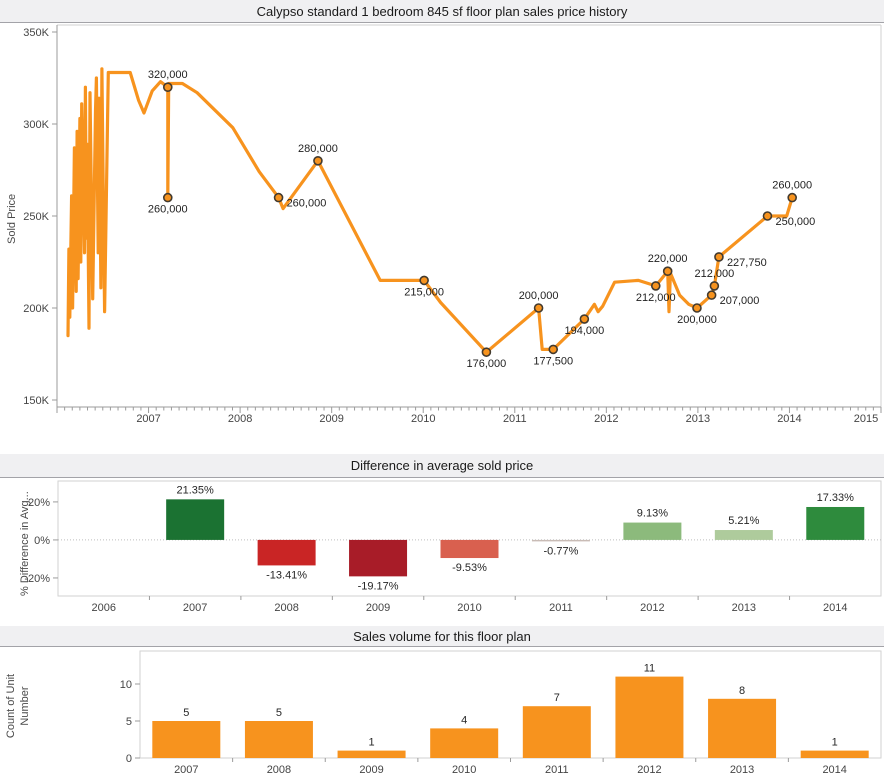  What do you see at coordinates (795, 222) in the screenshot?
I see `sale-price-label: 250,000` at bounding box center [795, 222].